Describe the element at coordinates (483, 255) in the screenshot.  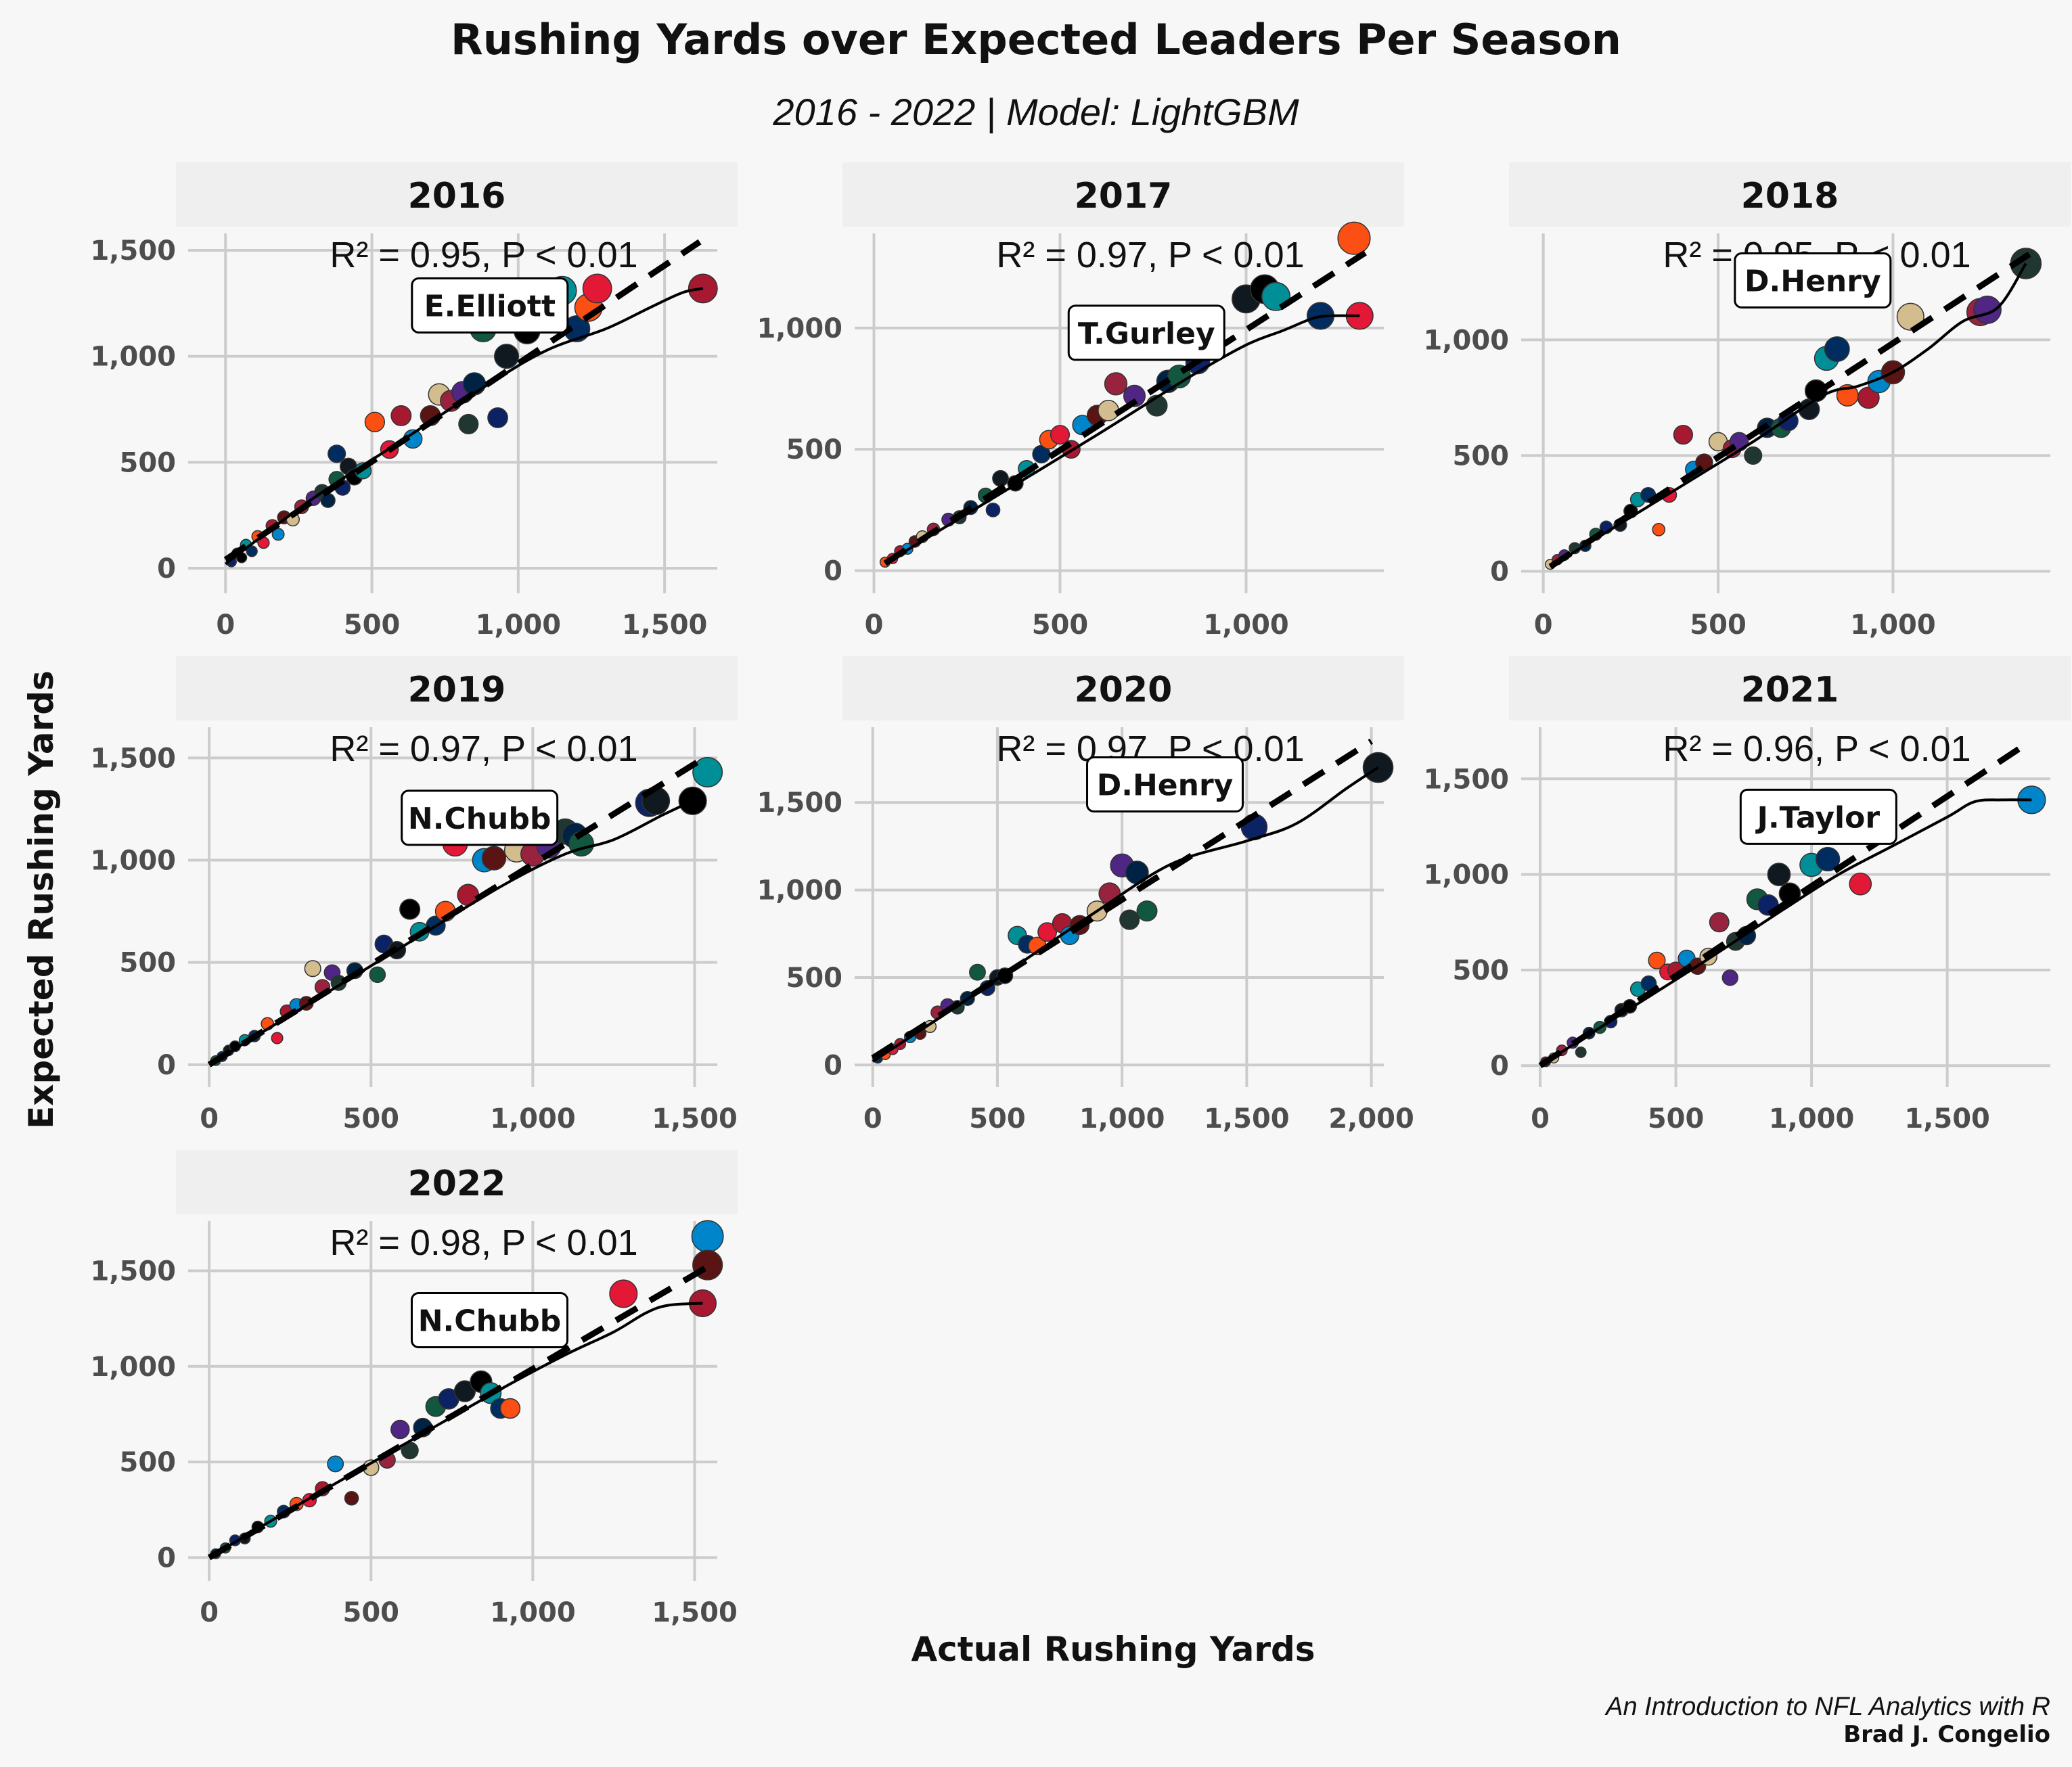
I see `stat-annotation: R² = 0.95, P < 0.01` at that location.